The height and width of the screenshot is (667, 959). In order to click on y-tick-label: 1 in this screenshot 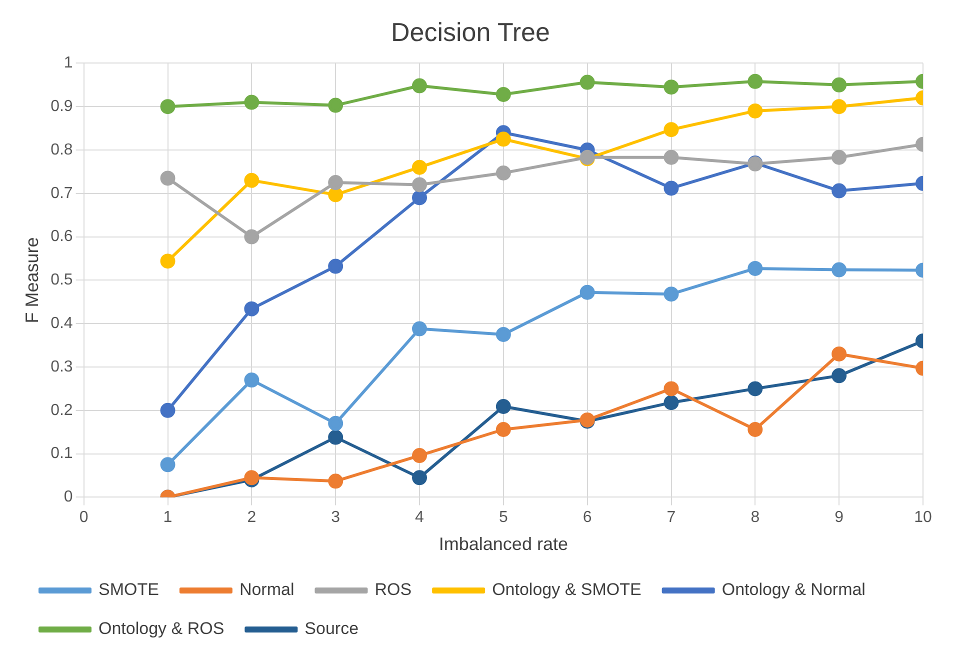, I will do `click(68, 63)`.